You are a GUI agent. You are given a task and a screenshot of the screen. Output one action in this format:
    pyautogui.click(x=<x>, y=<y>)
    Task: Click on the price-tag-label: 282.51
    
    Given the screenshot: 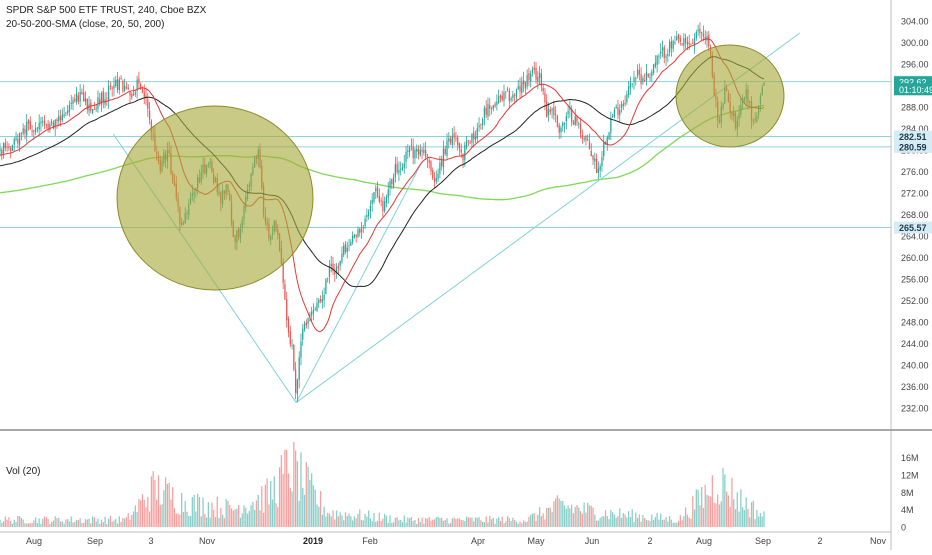 What is the action you would take?
    pyautogui.click(x=913, y=137)
    